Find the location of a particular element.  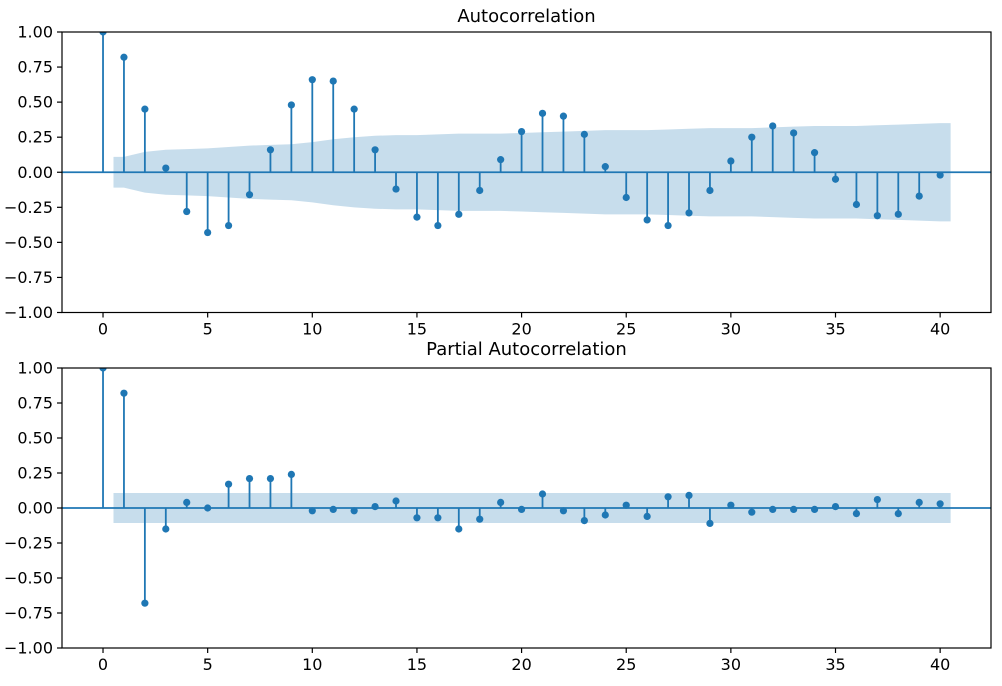

x-tick-label: 5 is located at coordinates (208, 329).